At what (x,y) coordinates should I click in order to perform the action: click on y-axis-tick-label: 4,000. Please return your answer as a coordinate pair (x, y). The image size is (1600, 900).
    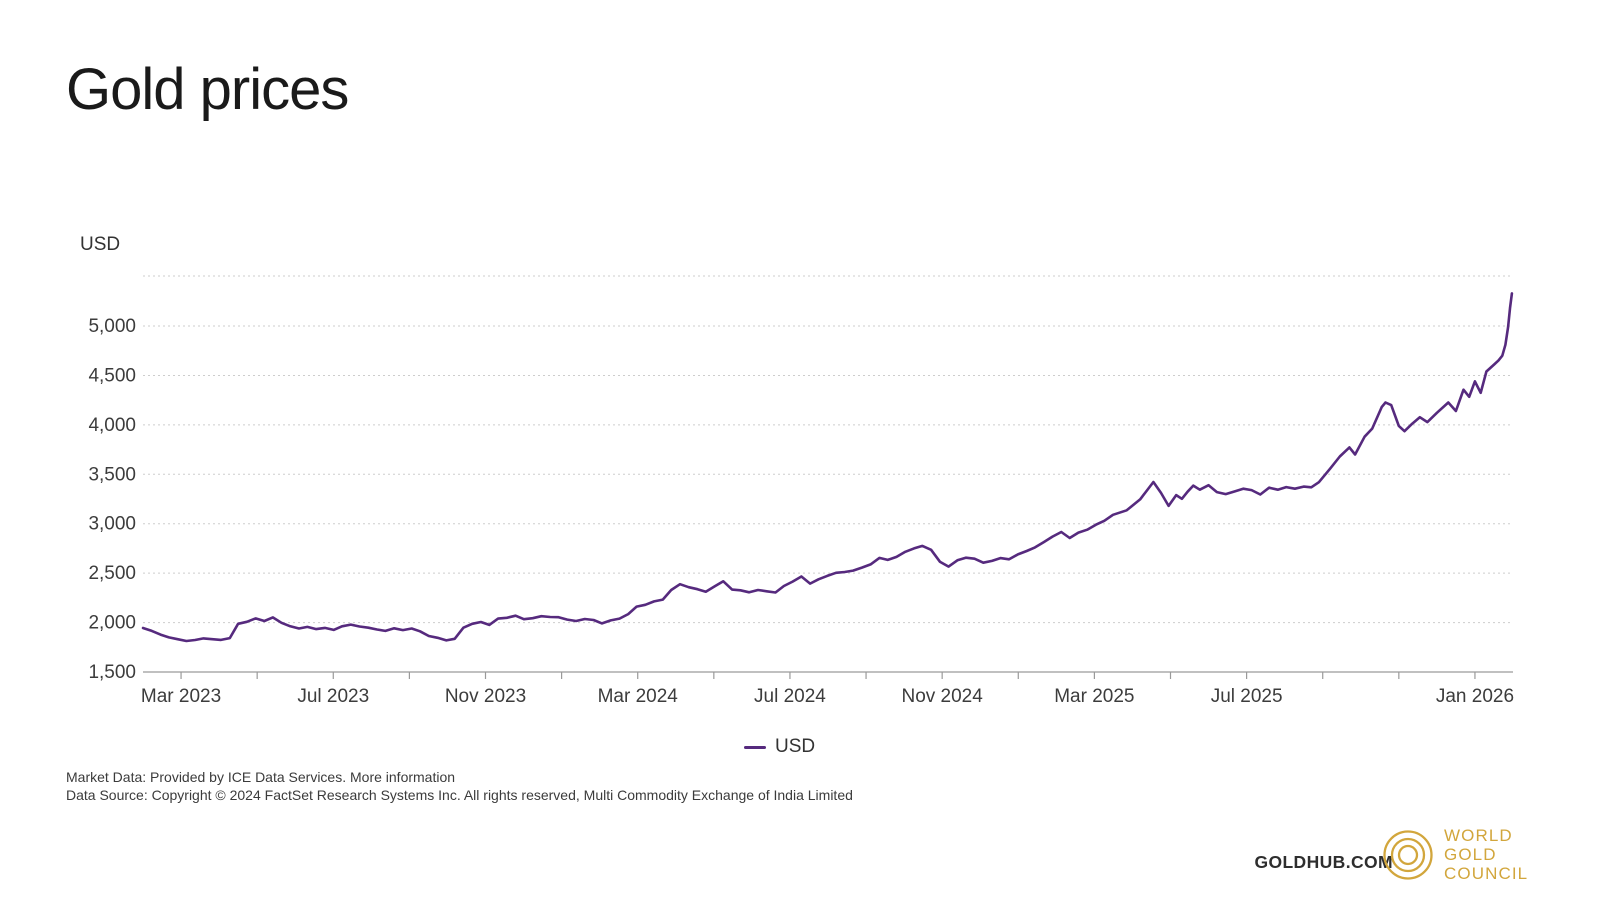
    Looking at the image, I should click on (112, 425).